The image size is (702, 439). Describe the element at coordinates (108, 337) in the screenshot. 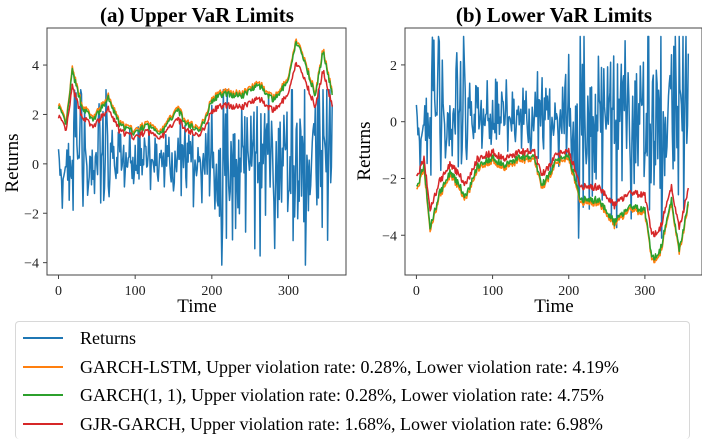

I see `legend-label: Returns` at that location.